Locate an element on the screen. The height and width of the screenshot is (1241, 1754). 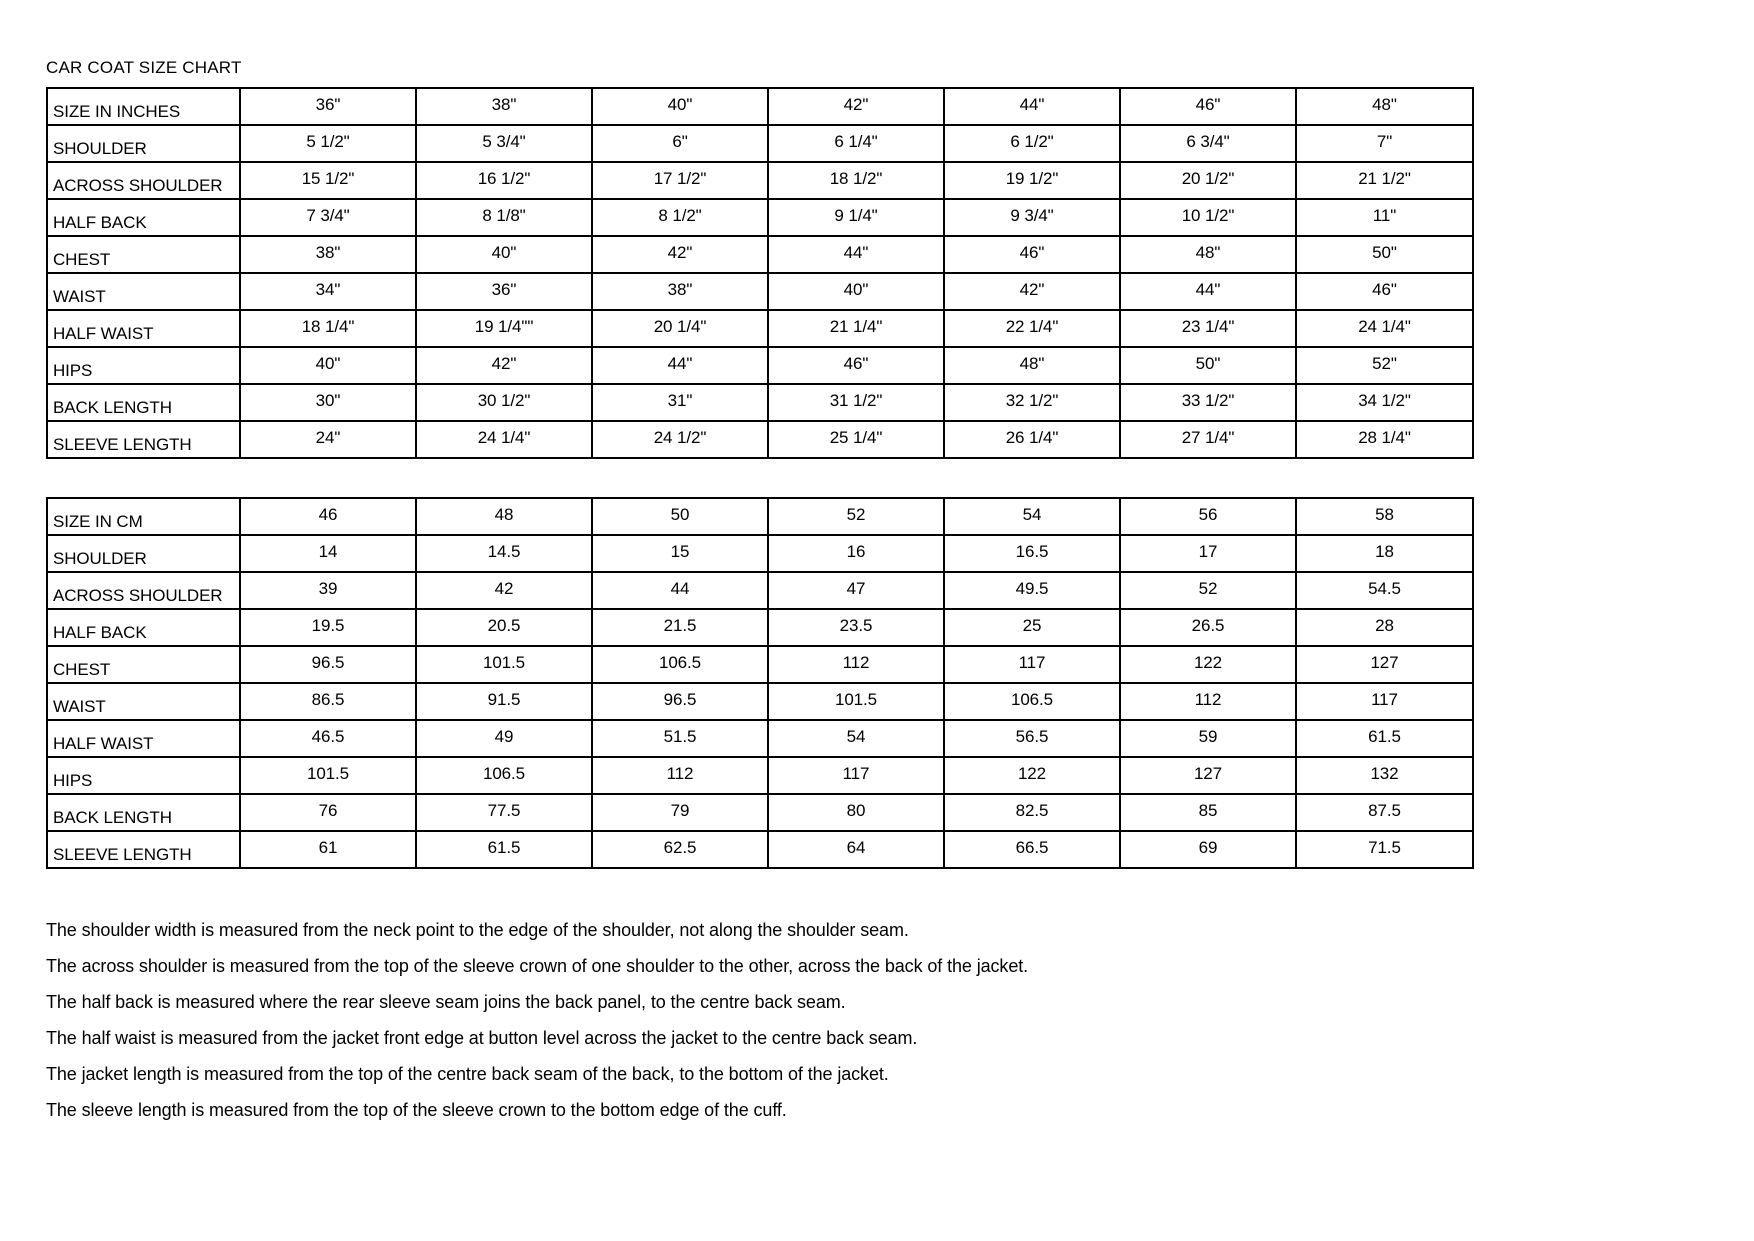
row-label: ACROSS SHOULDER is located at coordinates (143, 590).